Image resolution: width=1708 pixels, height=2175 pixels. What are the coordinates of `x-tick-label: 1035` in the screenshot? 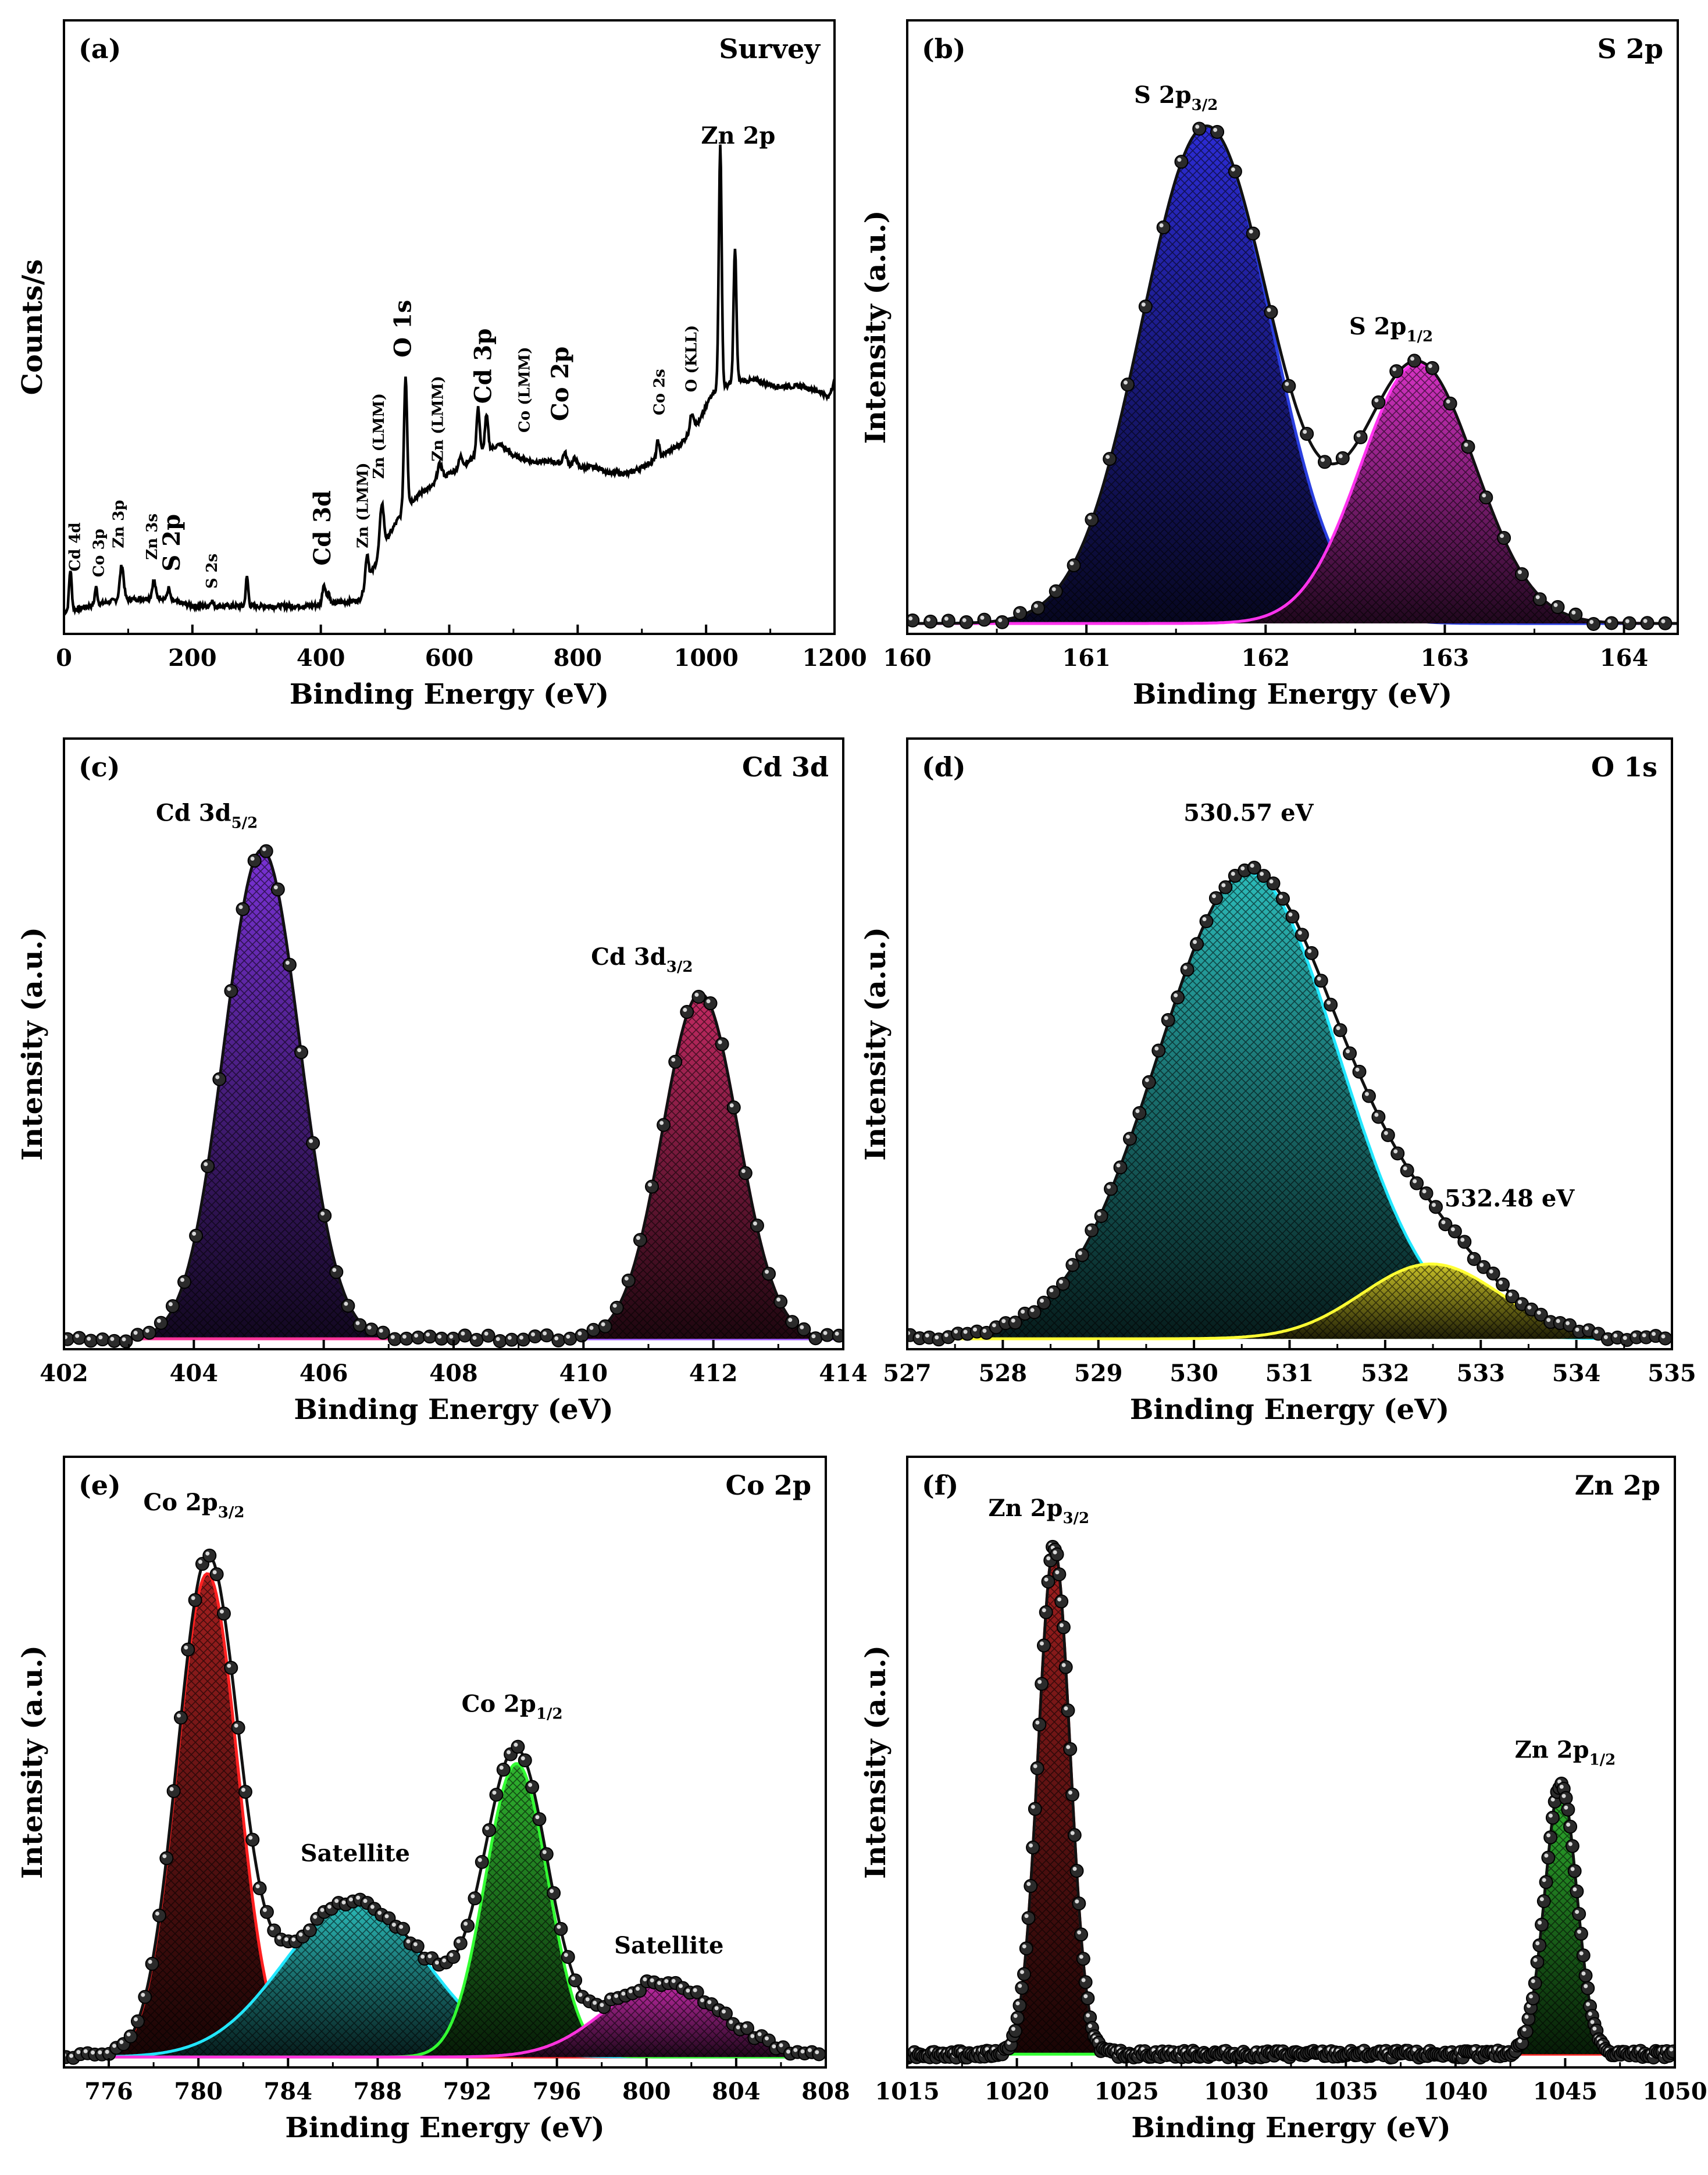 It's located at (1346, 2091).